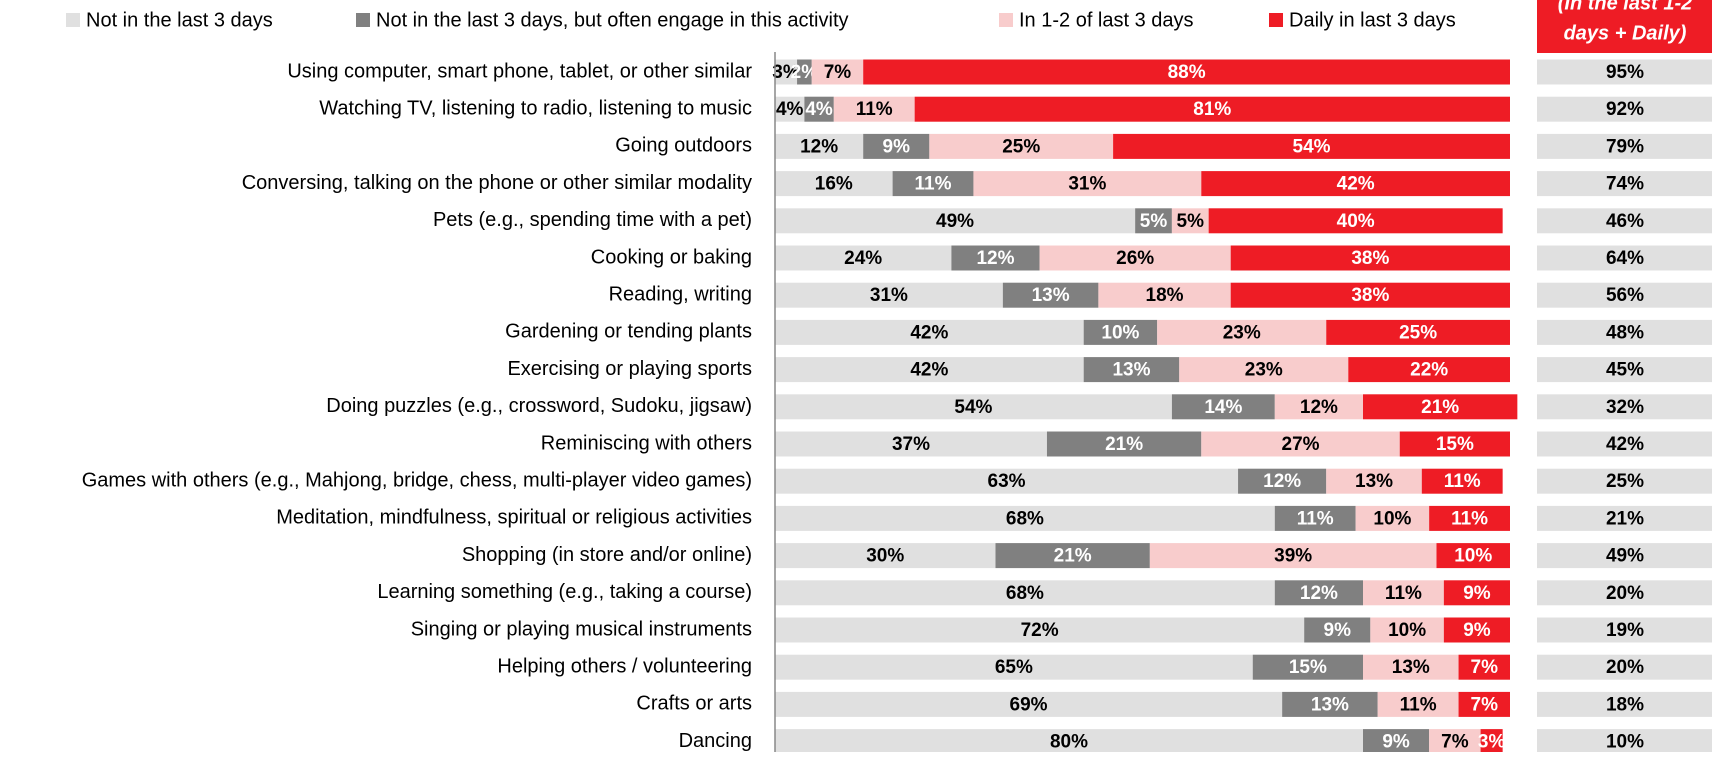 The image size is (1712, 757). What do you see at coordinates (1106, 20) in the screenshot?
I see `legend-label: In 1-2 of last 3 days` at bounding box center [1106, 20].